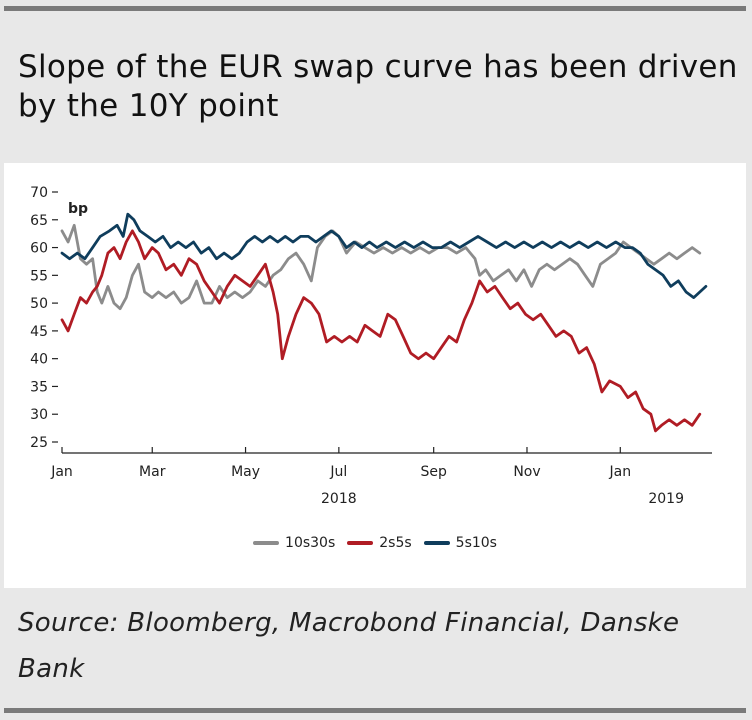 The width and height of the screenshot is (752, 720). I want to click on legend-item-2s5s: 2s5s, so click(379, 543).